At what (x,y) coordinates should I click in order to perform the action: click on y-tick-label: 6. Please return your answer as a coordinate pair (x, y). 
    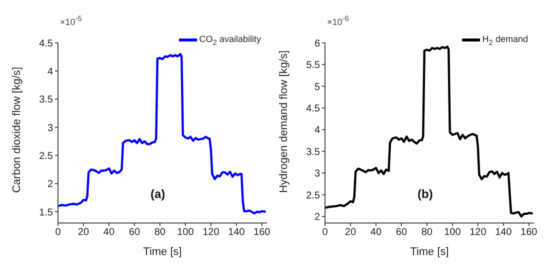
    Looking at the image, I should click on (317, 44).